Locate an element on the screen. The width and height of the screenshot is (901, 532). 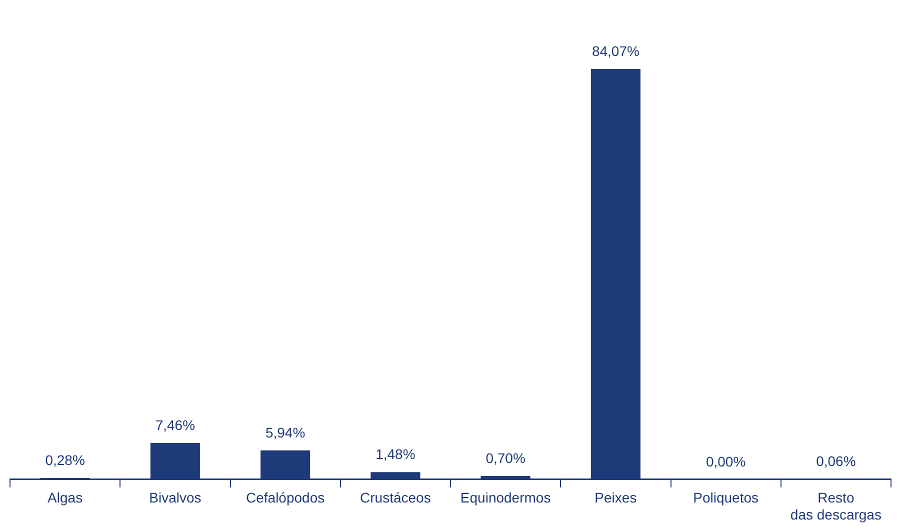
data-label: 7,46% is located at coordinates (175, 424).